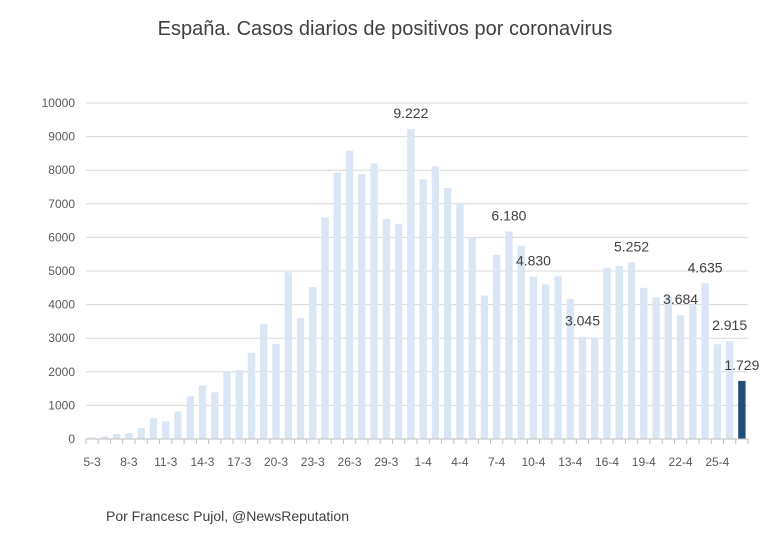 The height and width of the screenshot is (550, 770). Describe the element at coordinates (202, 462) in the screenshot. I see `x-tick-label: 14-3` at that location.